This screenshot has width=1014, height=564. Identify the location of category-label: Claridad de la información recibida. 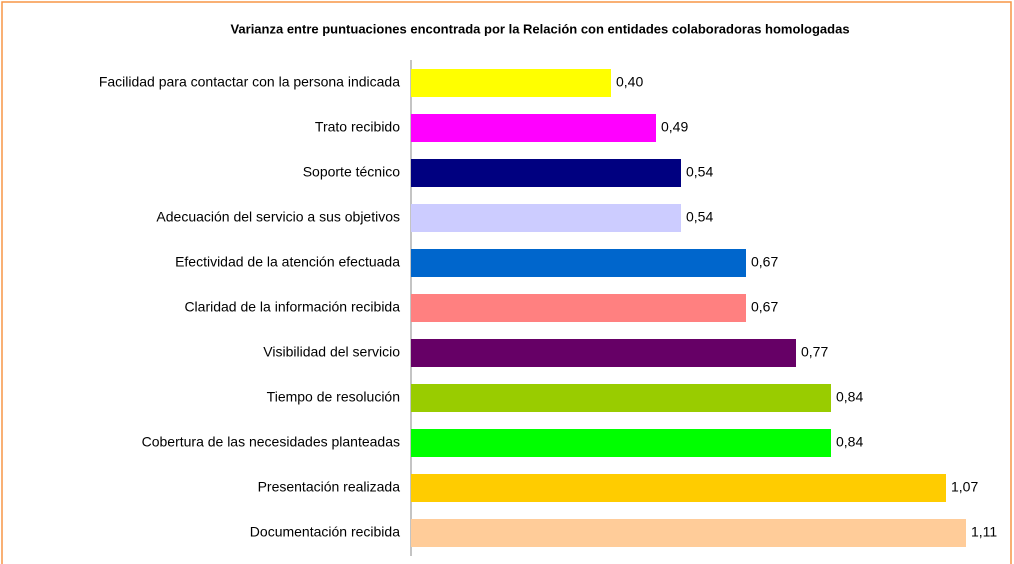
(292, 307).